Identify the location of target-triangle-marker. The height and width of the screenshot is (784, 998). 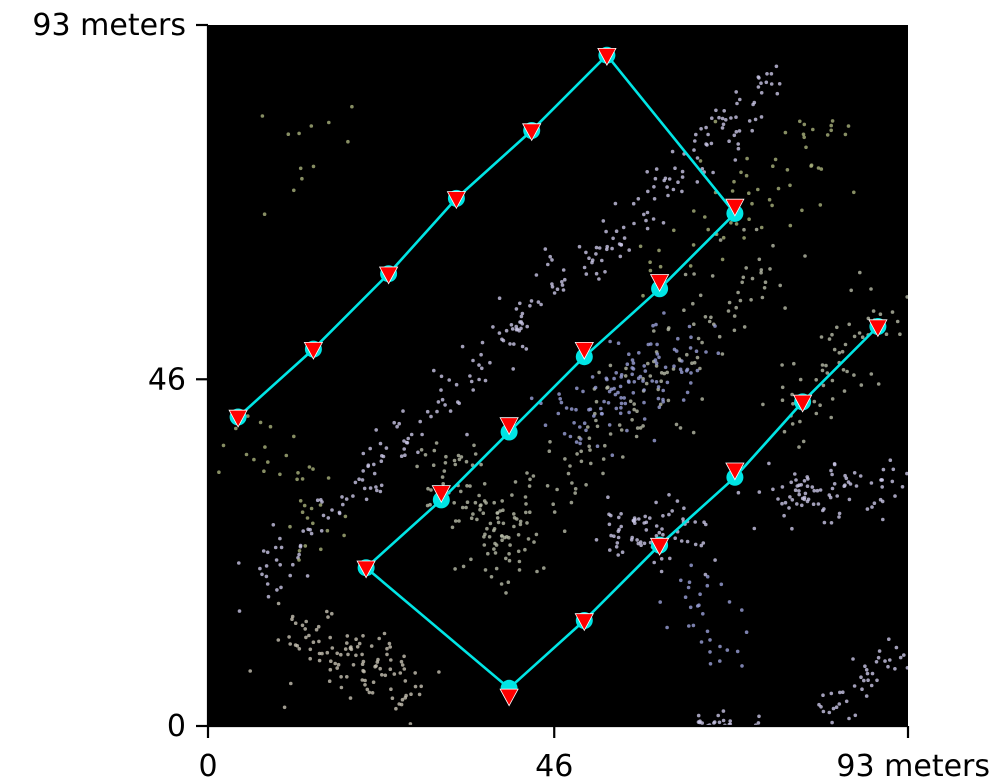
(456, 200).